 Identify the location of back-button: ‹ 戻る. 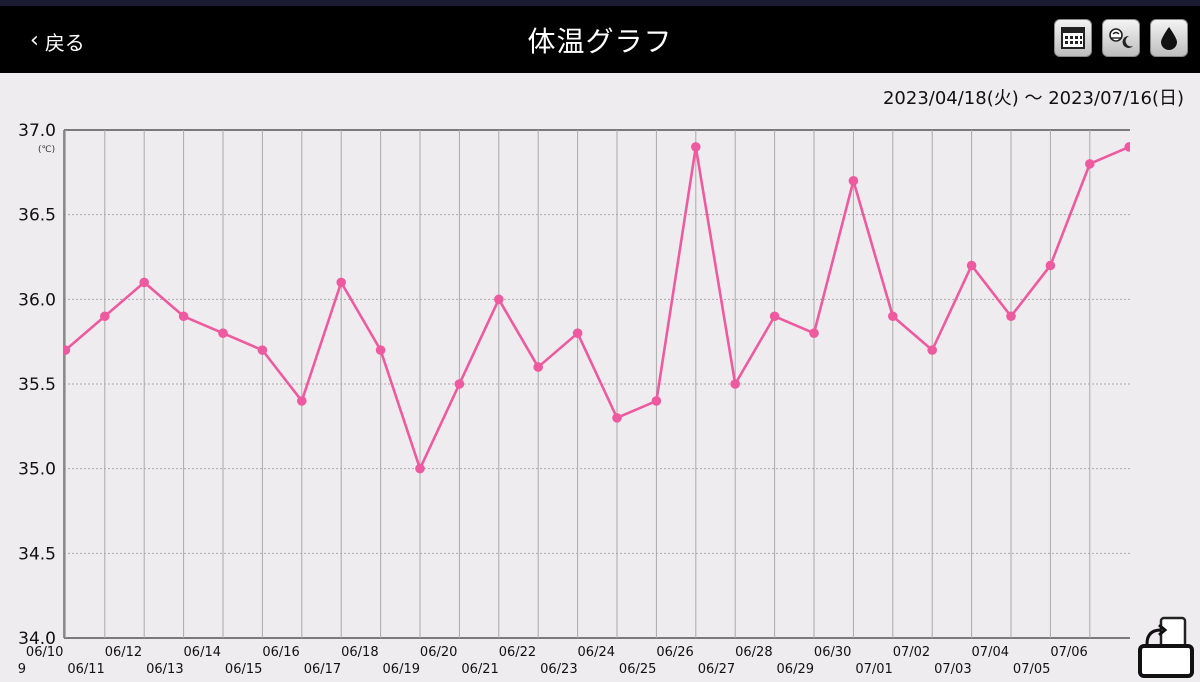
(57, 41).